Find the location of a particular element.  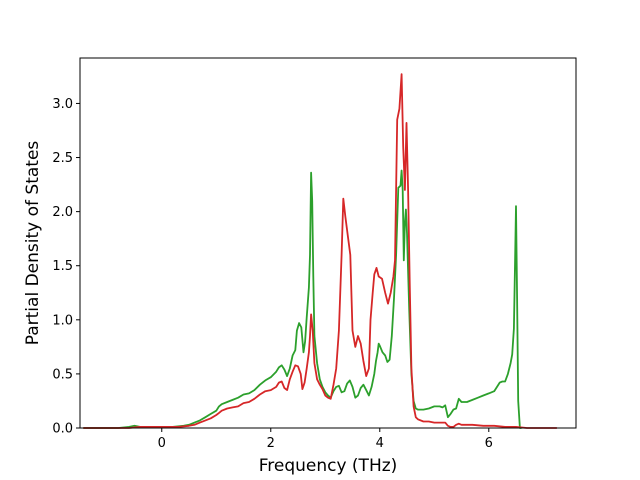

x-tick-label: 6 is located at coordinates (489, 443).